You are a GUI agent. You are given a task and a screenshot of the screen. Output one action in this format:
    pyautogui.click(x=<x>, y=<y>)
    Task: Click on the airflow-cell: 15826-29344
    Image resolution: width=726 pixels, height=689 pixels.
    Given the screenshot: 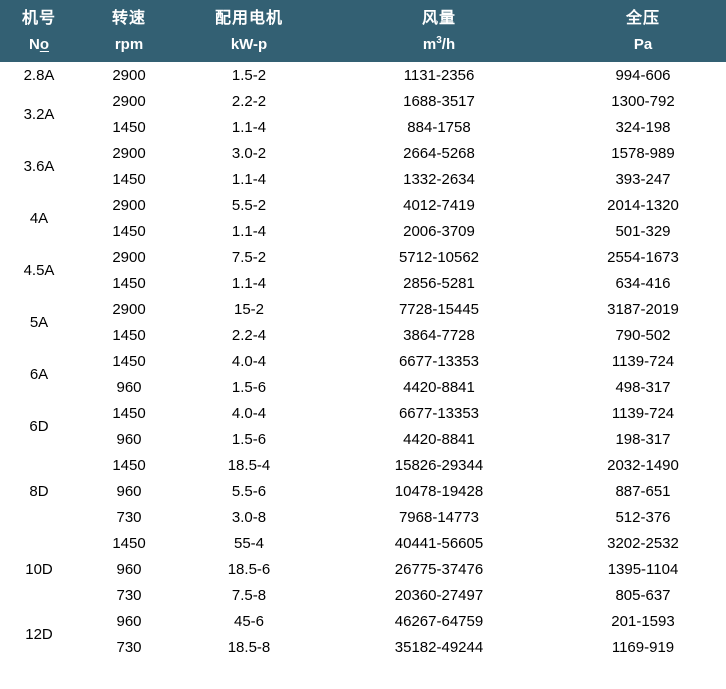 What is the action you would take?
    pyautogui.click(x=439, y=465)
    